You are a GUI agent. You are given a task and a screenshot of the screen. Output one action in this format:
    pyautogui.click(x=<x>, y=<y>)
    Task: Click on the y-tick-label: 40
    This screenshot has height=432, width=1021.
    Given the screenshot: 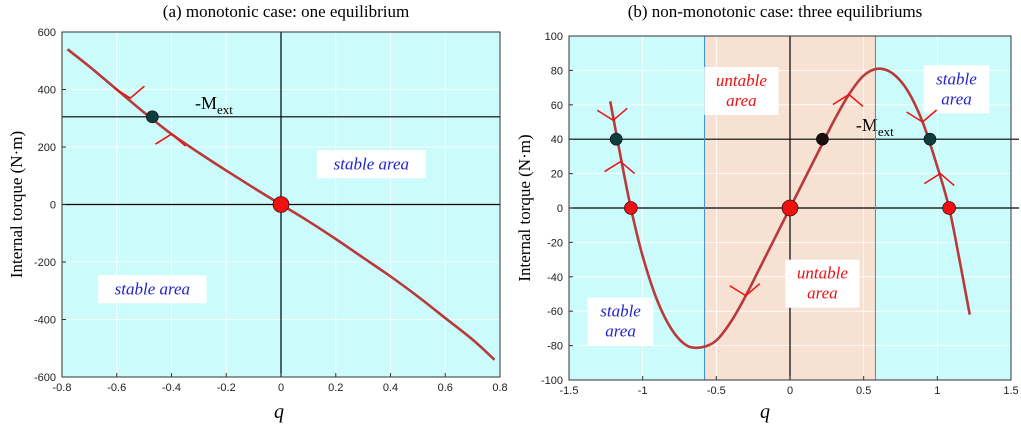 What is the action you would take?
    pyautogui.click(x=557, y=140)
    